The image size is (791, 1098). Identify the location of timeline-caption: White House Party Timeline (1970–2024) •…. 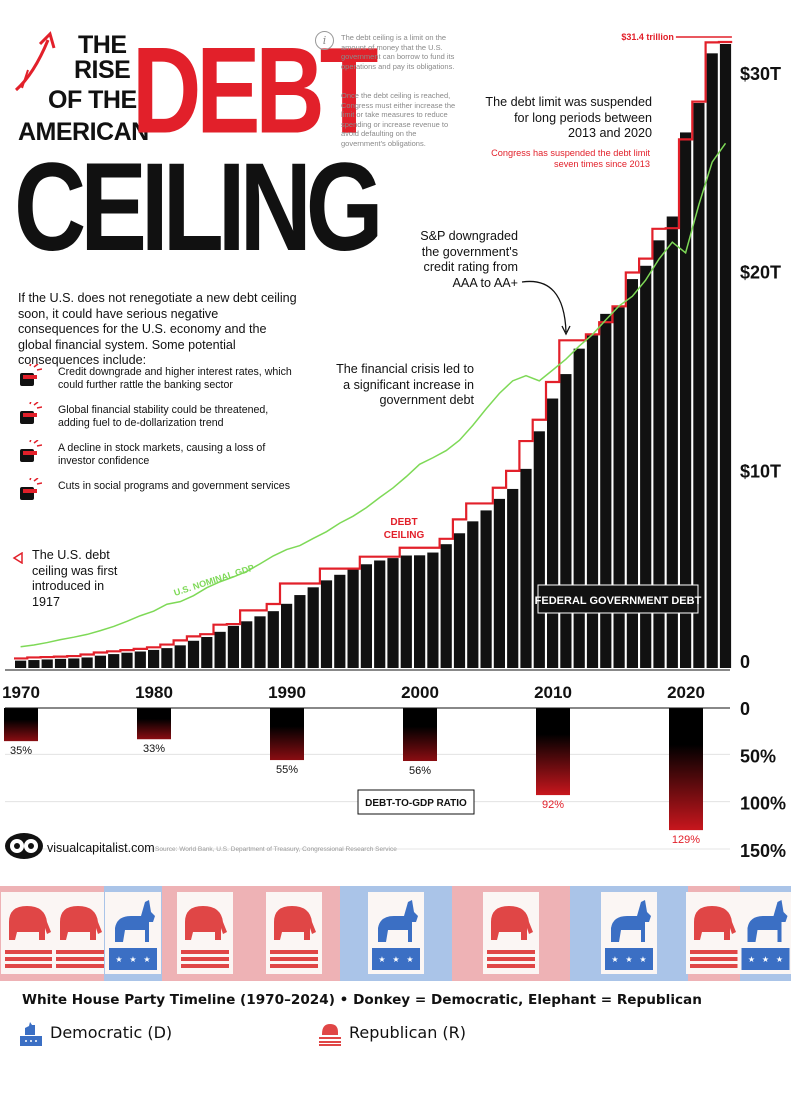
(362, 1000).